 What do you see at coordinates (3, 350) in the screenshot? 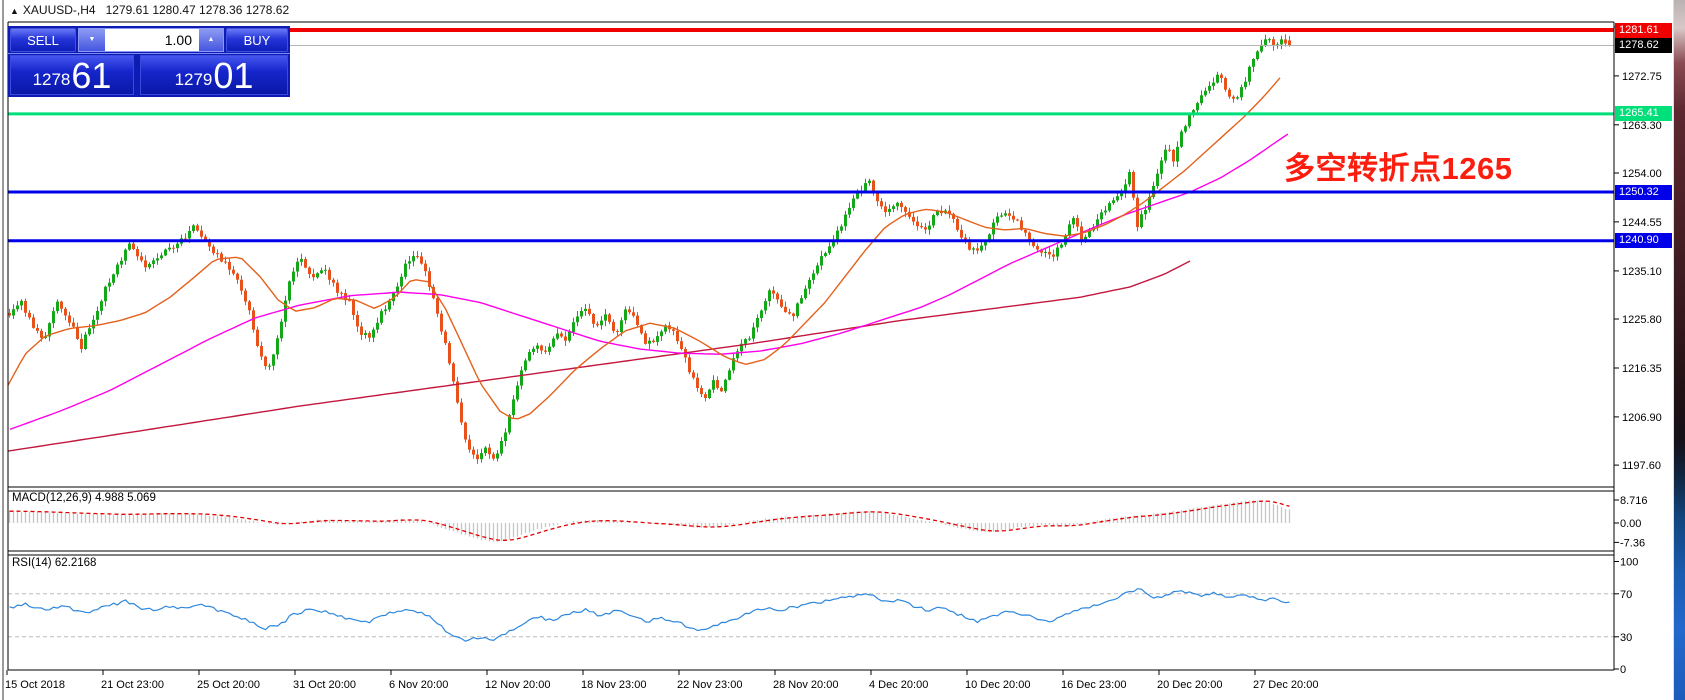
I see `window-left-edge` at bounding box center [3, 350].